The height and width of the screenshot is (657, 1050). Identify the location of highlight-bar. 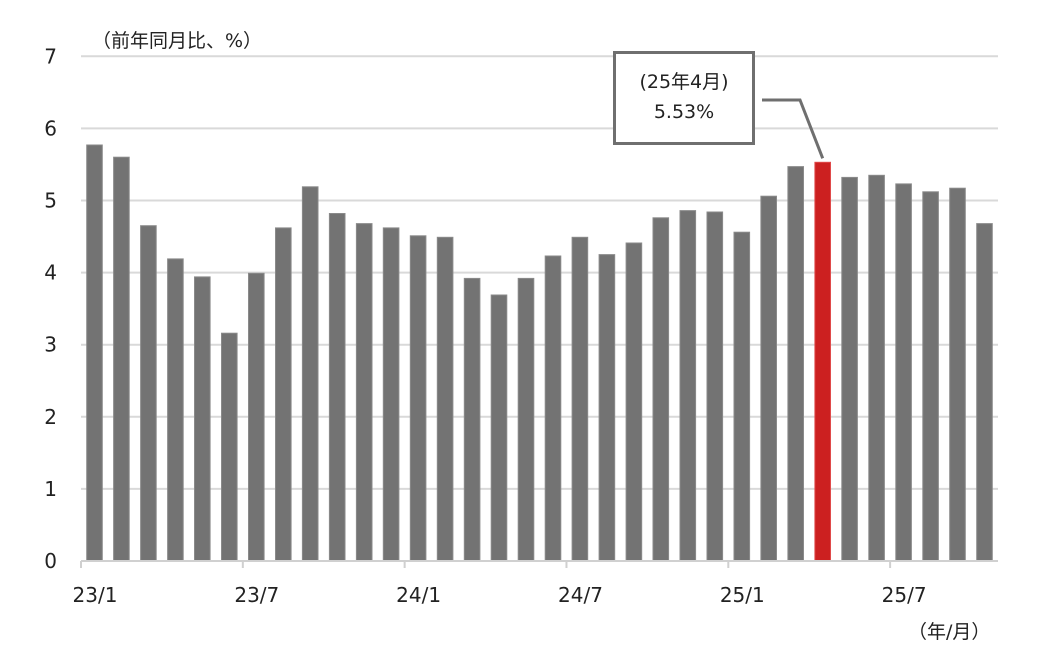
(823, 361).